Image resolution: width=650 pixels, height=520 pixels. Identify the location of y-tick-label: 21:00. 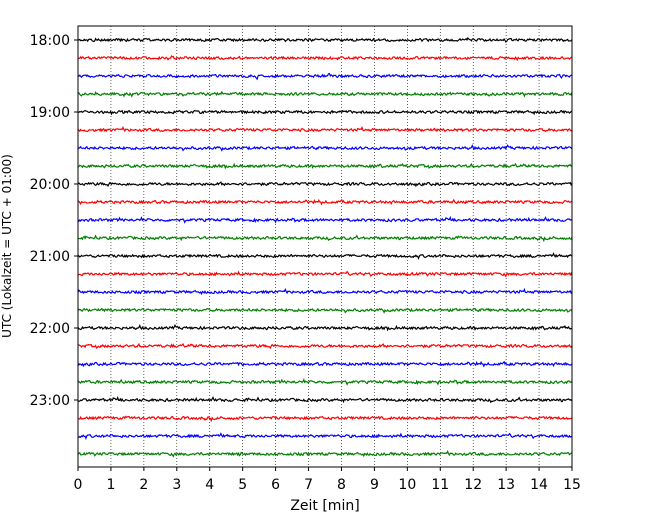
(50, 257).